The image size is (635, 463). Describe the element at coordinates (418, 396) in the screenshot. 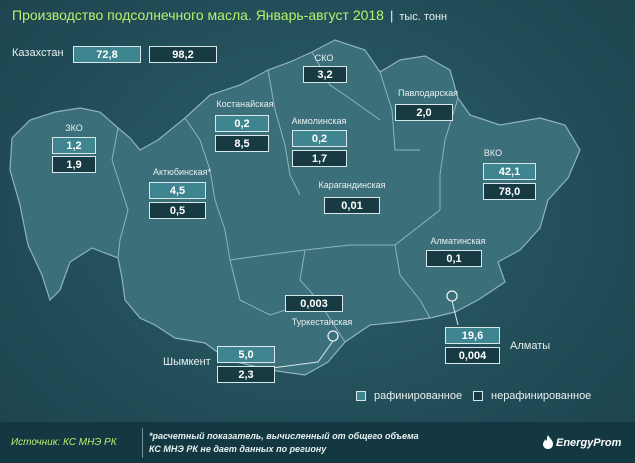

I see `legend-refined-label: рафинированное` at that location.